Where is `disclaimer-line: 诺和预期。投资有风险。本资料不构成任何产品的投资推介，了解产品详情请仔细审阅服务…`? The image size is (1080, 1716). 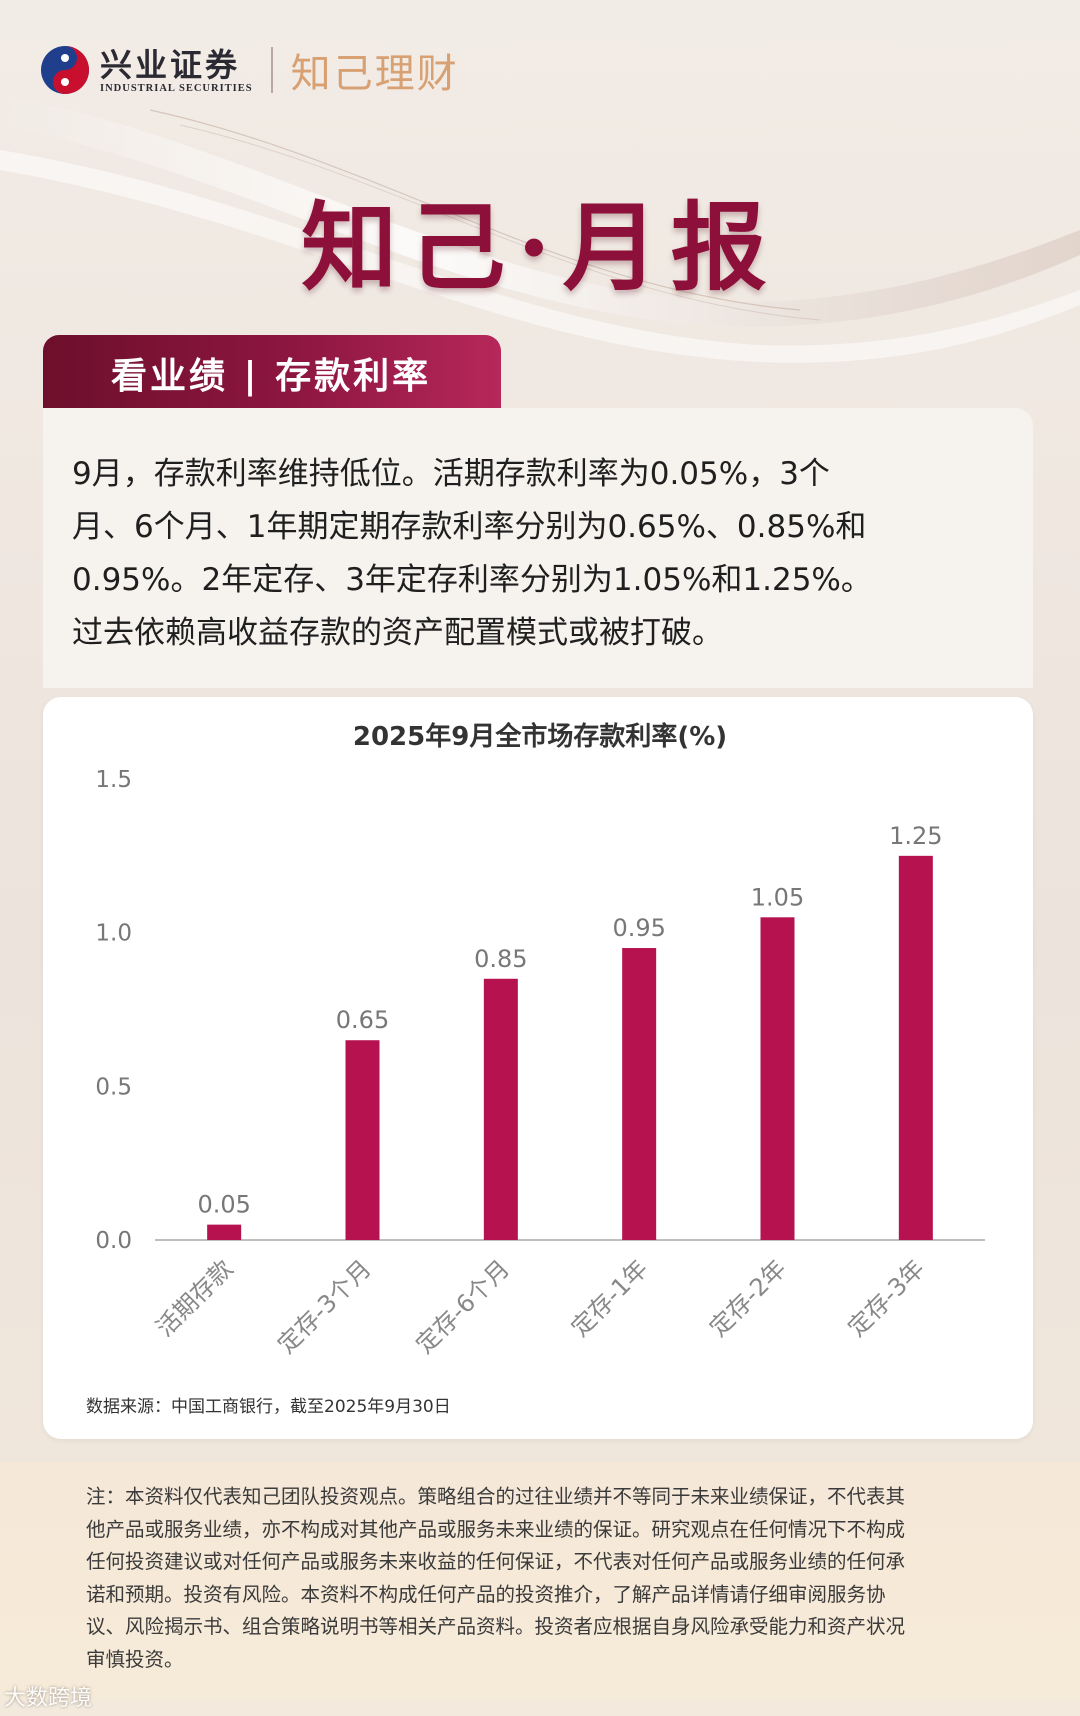 disclaimer-line: 诺和预期。投资有风险。本资料不构成任何产品的投资推介，了解产品详情请仔细审阅服务… is located at coordinates (486, 1594).